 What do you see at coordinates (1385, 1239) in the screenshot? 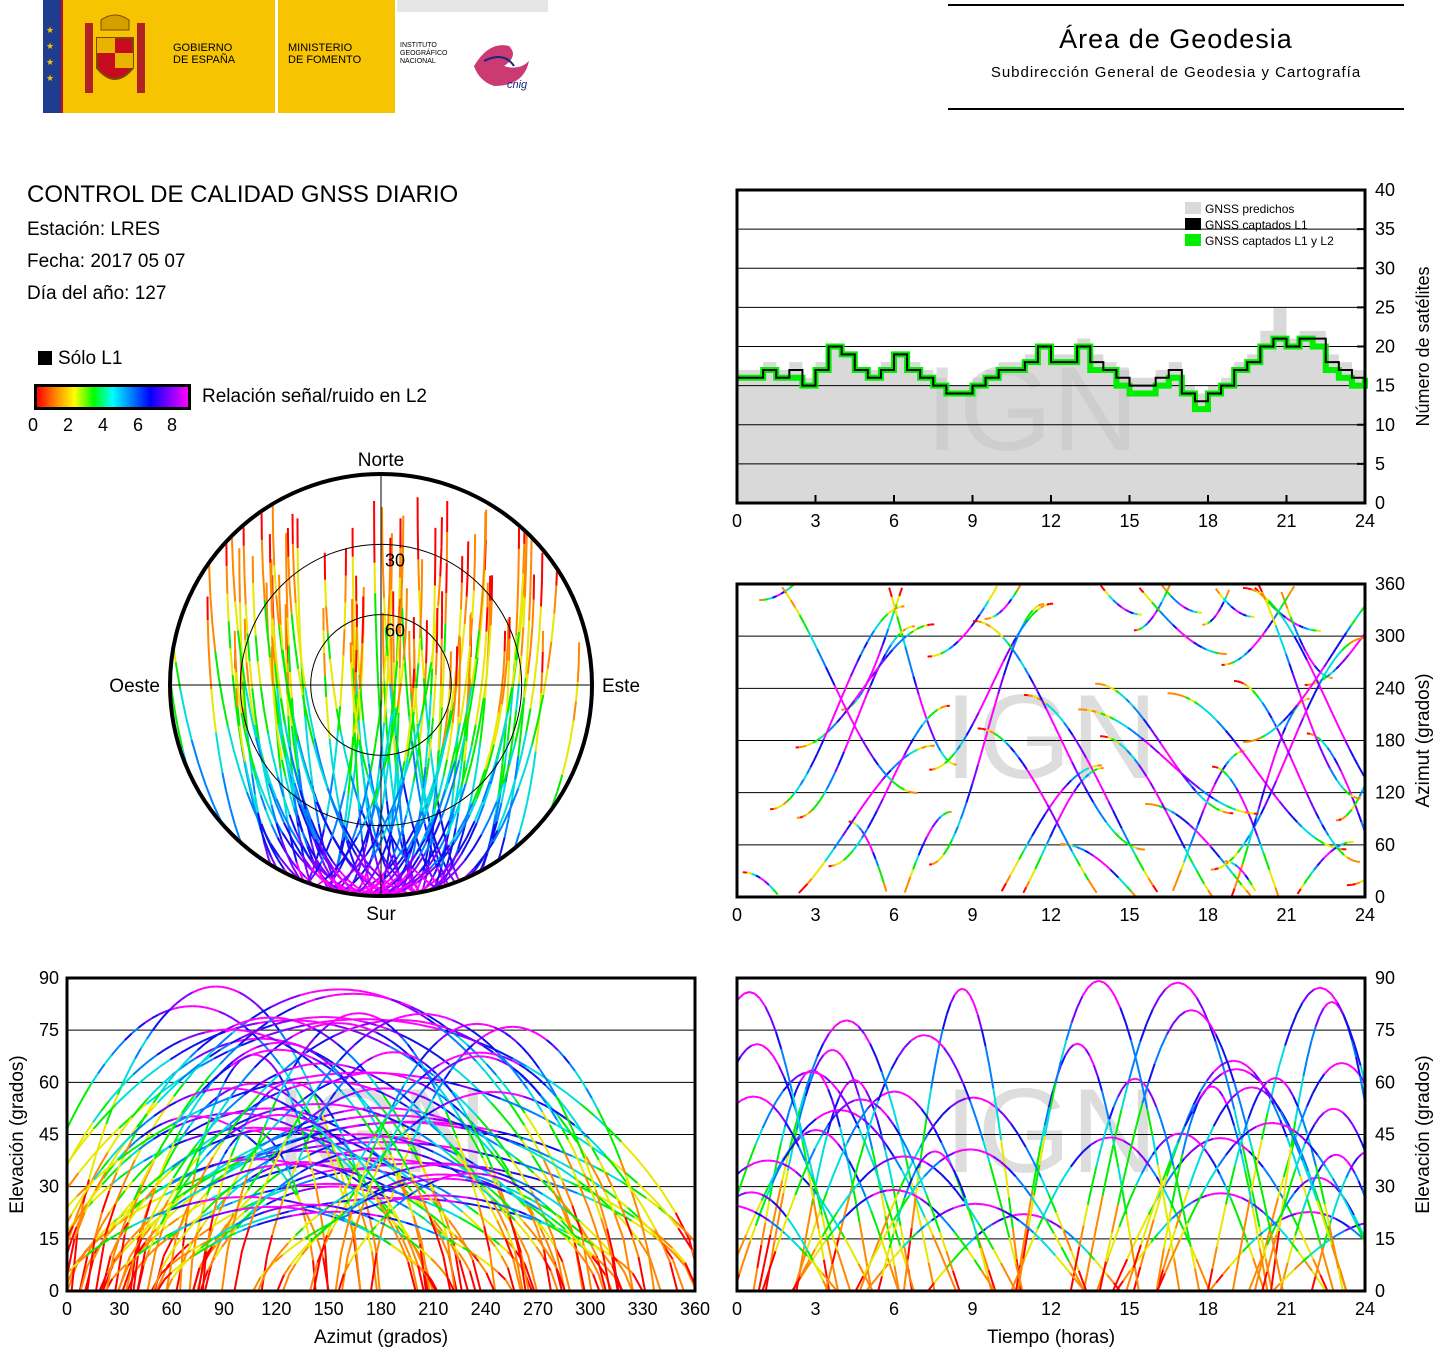
I see `y-tick-label: 15` at bounding box center [1385, 1239].